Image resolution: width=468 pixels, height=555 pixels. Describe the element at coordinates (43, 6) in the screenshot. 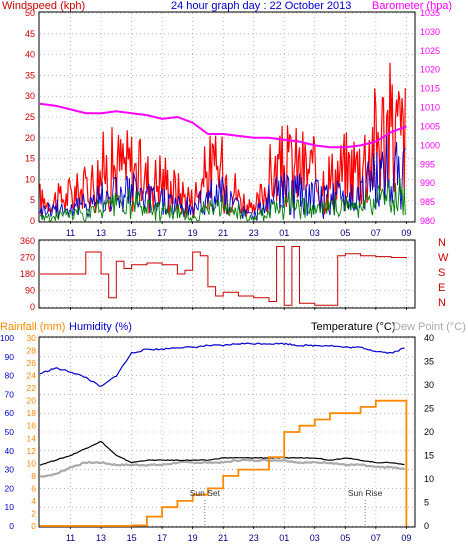

I see `windspeed-label: Windspeed (kph)` at that location.